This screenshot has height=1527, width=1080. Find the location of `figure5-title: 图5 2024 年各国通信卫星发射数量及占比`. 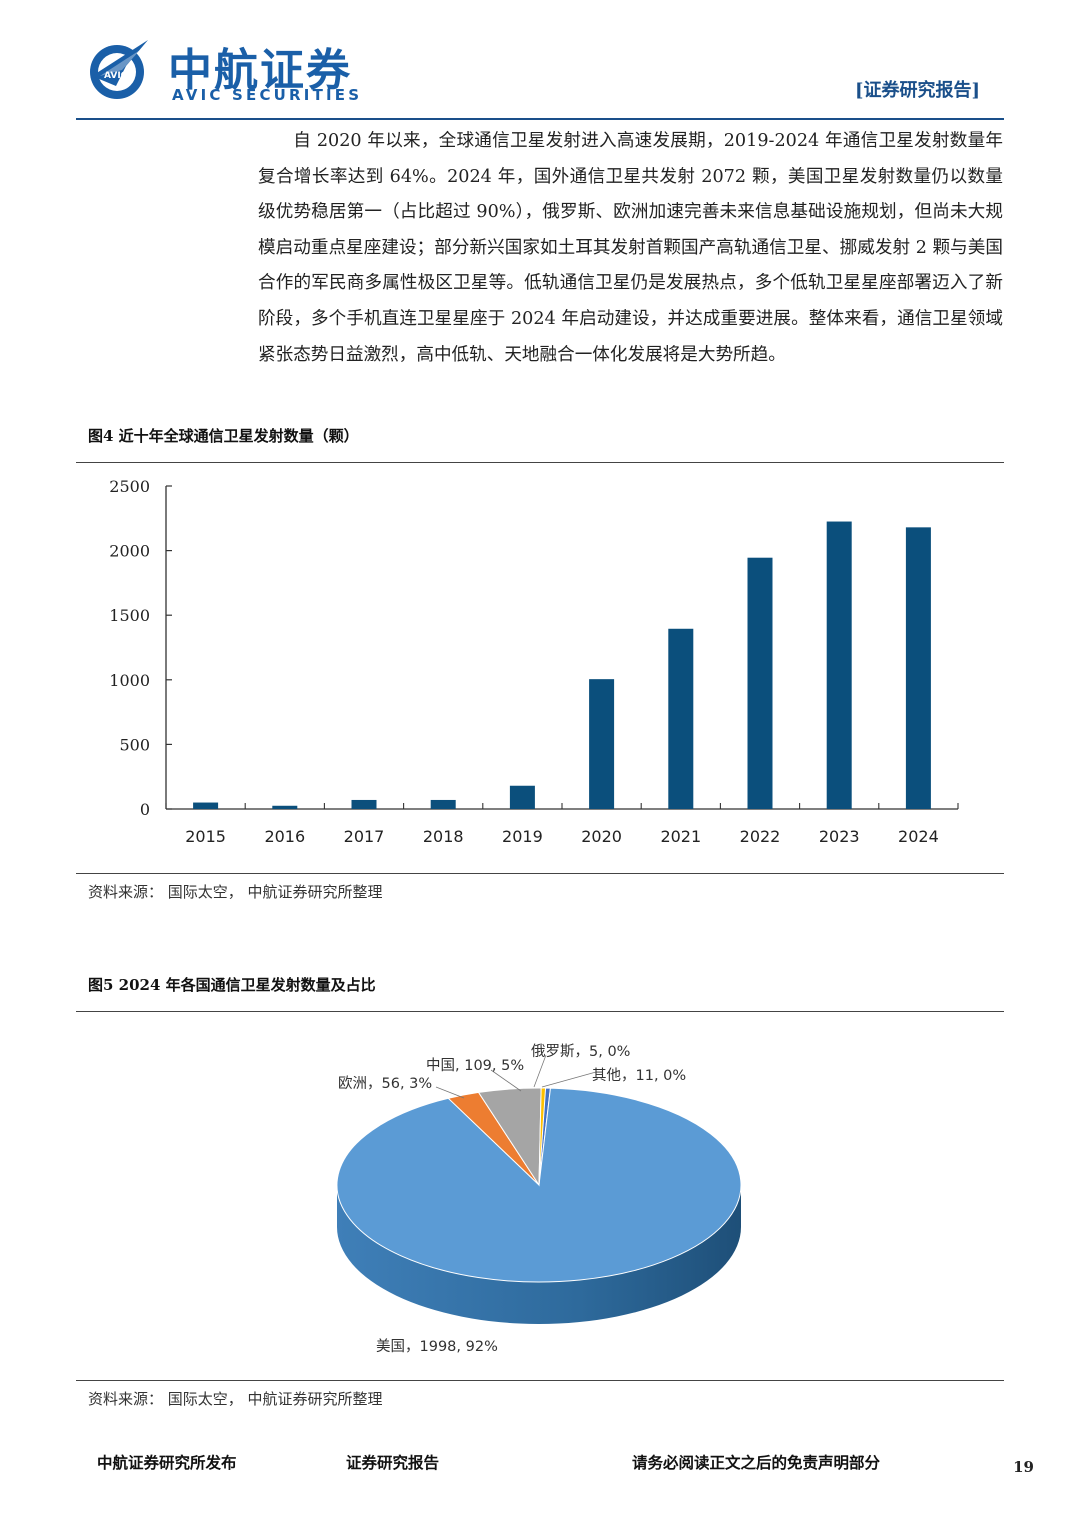

figure5-title: 图5 2024 年各国通信卫星发射数量及占比 is located at coordinates (232, 985).